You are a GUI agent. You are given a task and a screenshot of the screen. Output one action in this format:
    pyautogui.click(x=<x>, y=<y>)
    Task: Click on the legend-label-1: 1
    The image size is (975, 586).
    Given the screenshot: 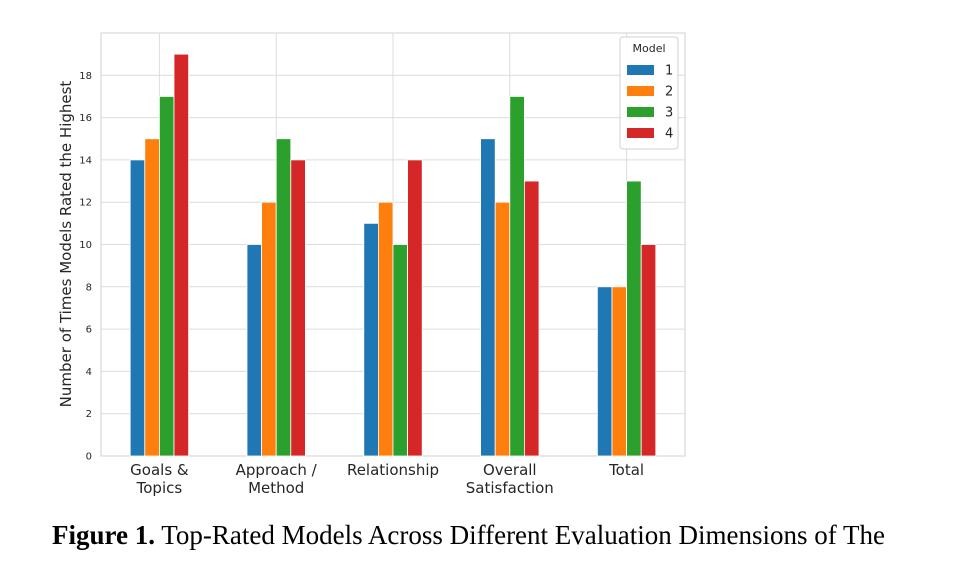 What is the action you would take?
    pyautogui.click(x=669, y=71)
    